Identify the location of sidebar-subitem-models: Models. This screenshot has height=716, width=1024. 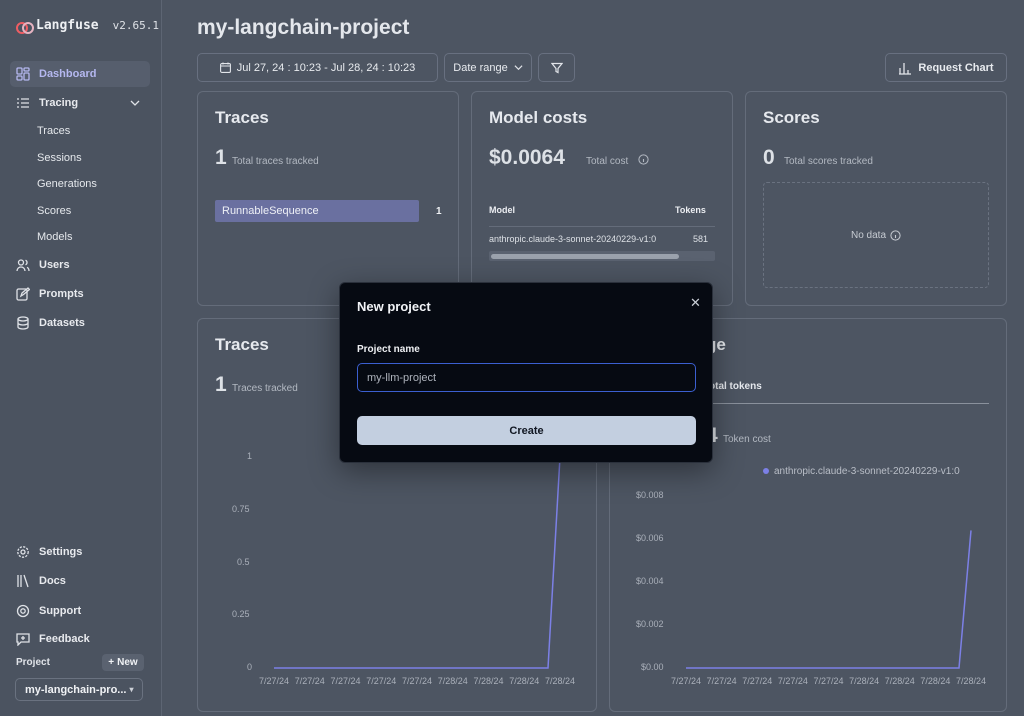
(55, 237).